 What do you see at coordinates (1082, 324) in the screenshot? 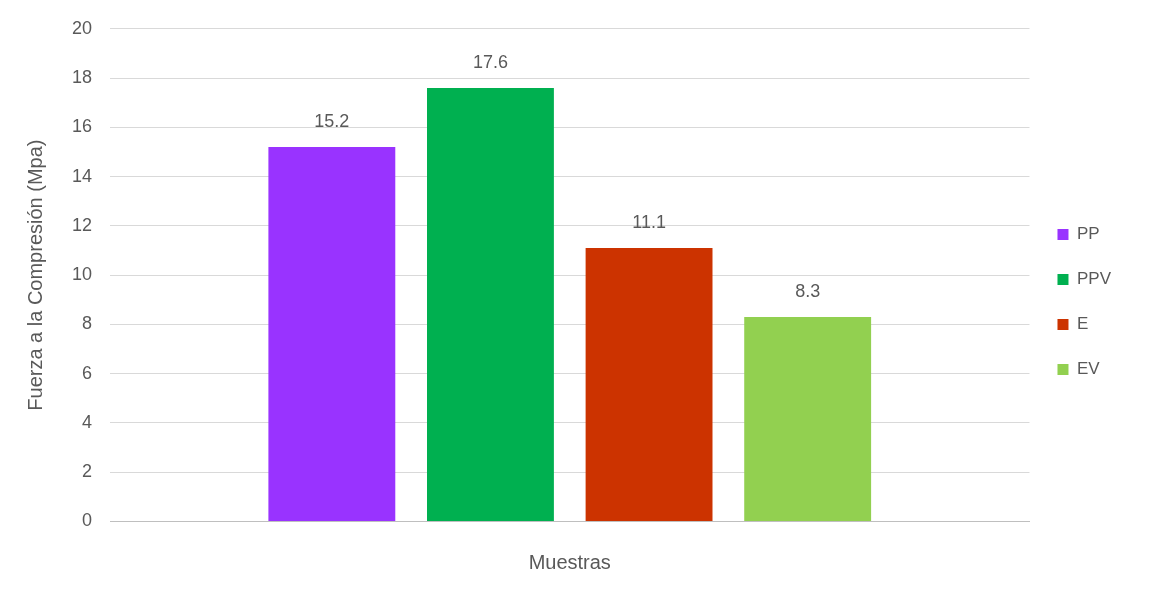
I see `legend-label: E` at bounding box center [1082, 324].